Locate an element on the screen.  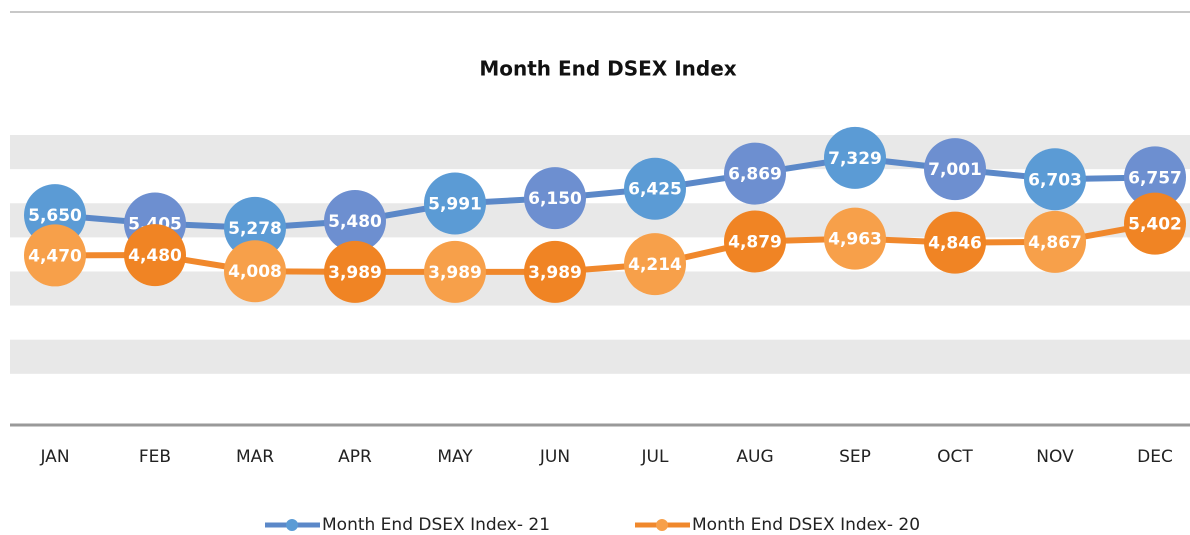
data-label: 6,869 is located at coordinates (755, 175).